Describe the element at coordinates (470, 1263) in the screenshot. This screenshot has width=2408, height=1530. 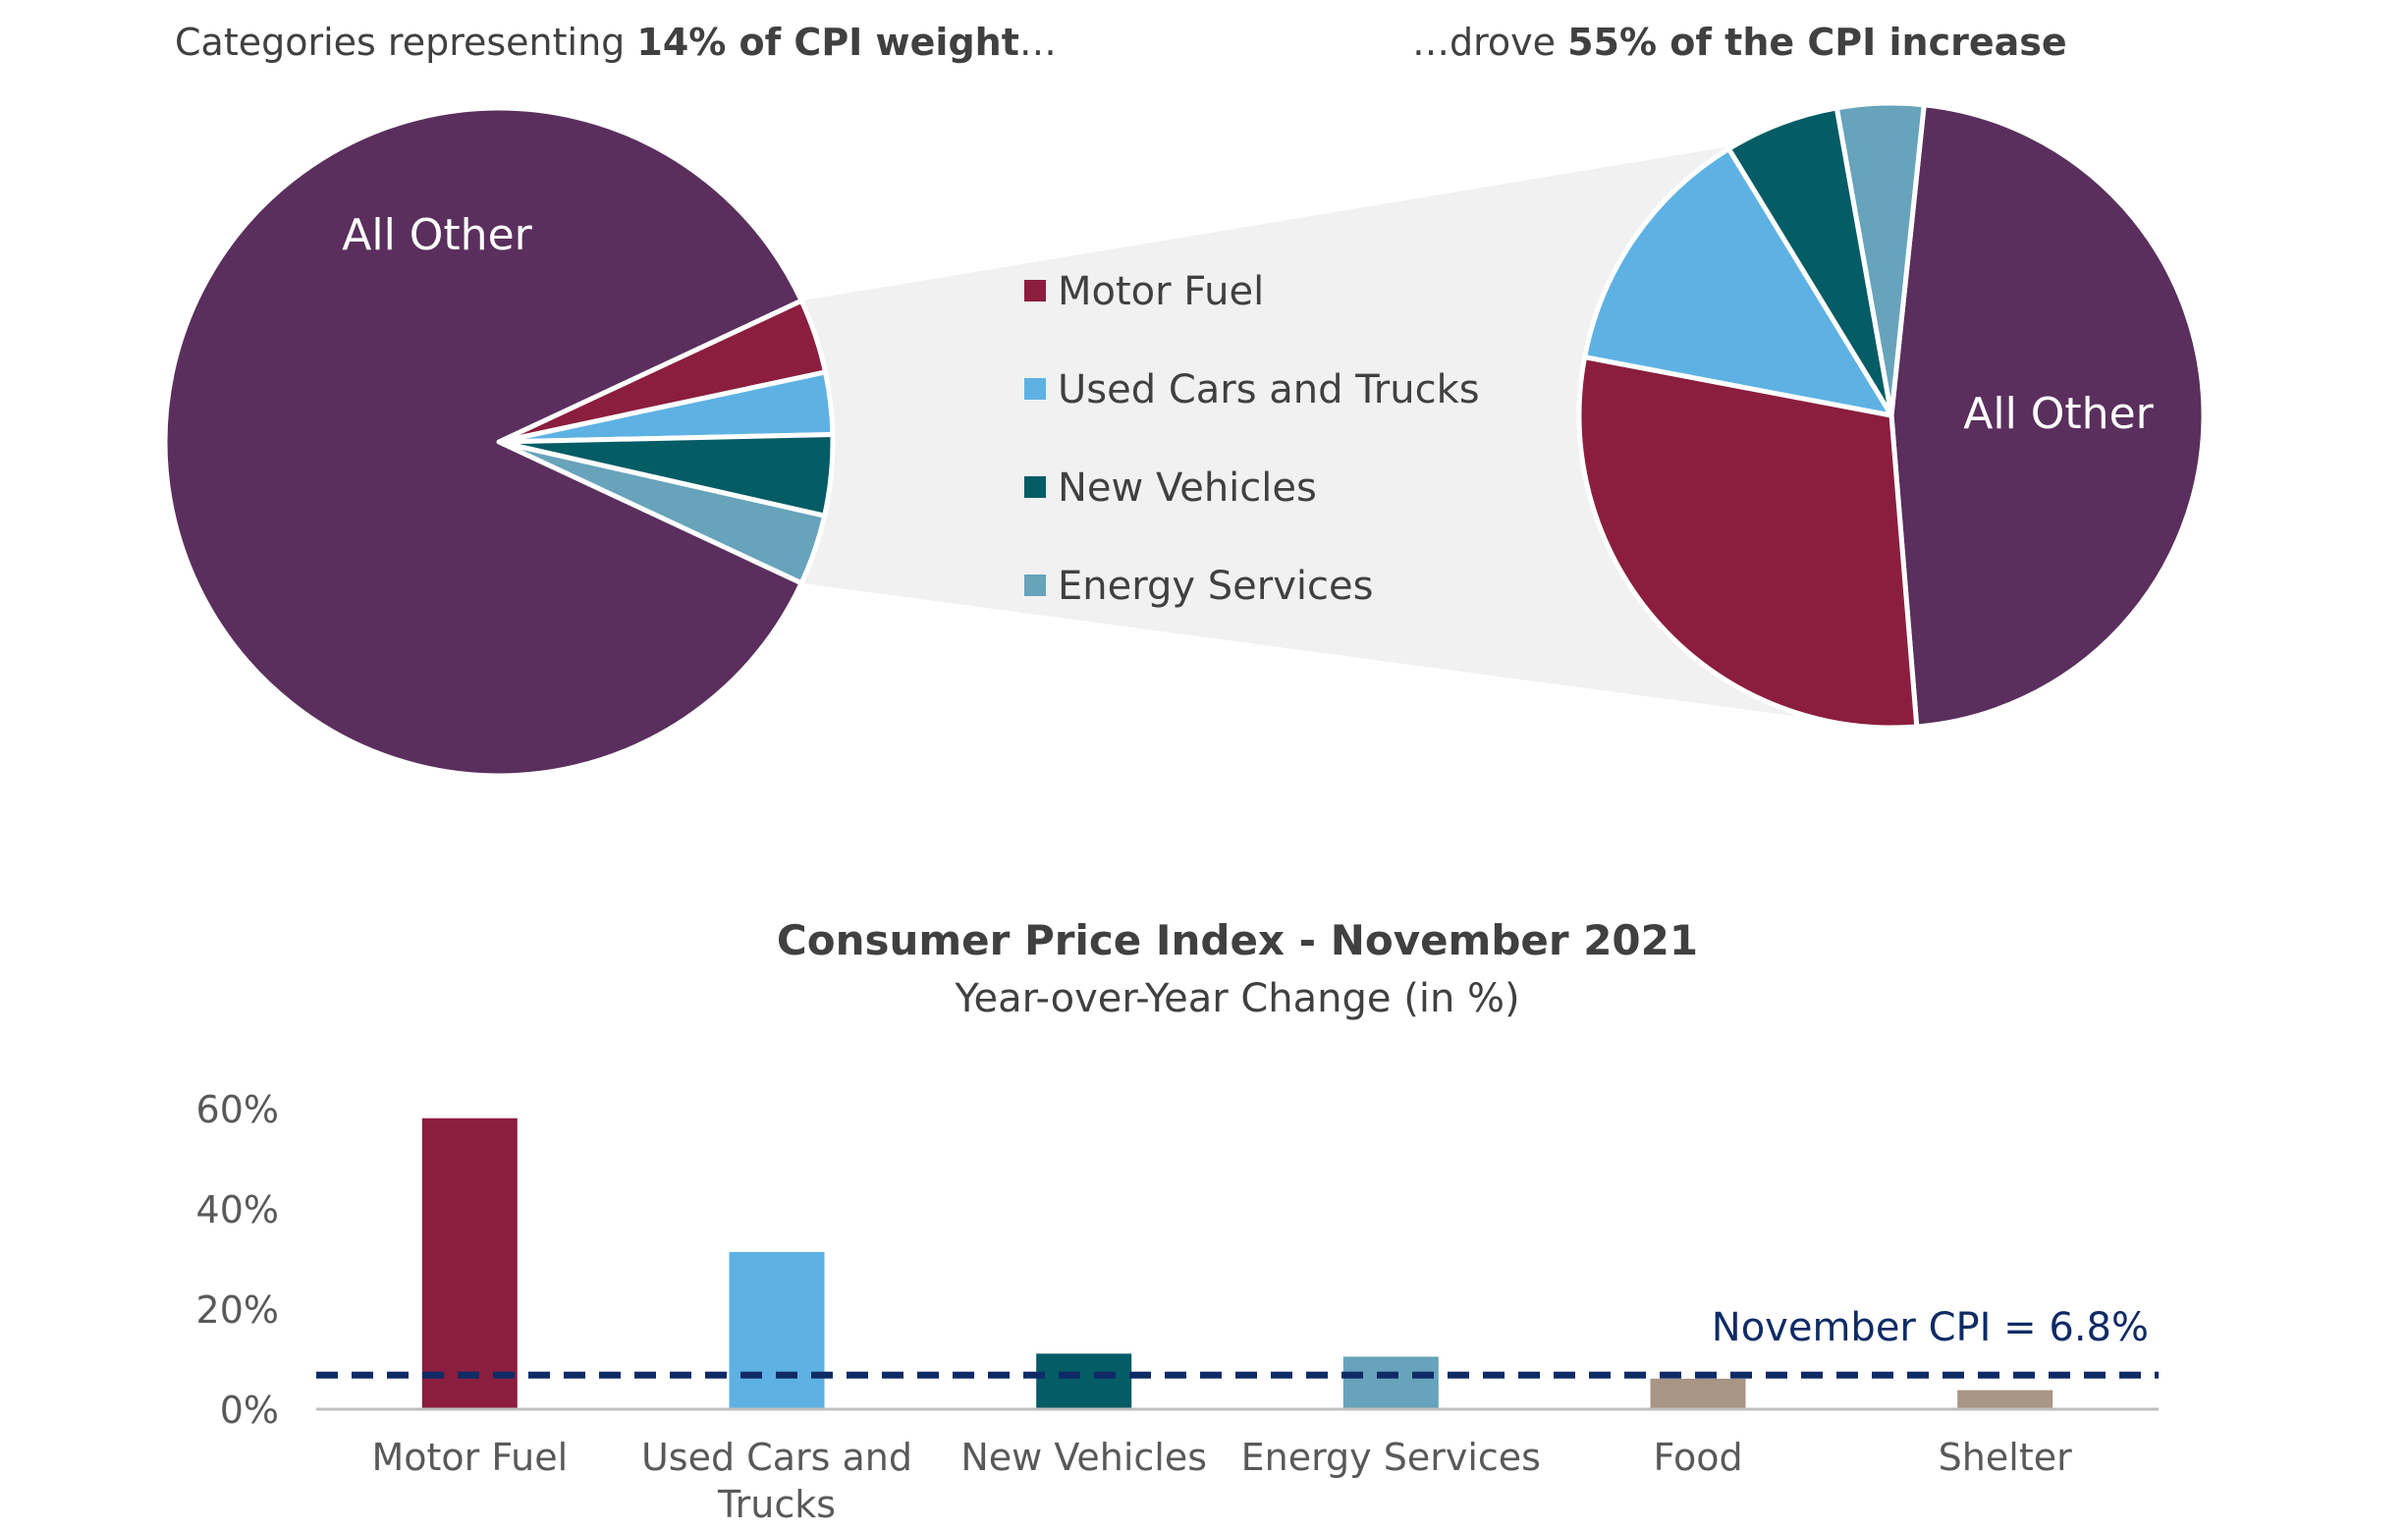
I see `bar-motor-fuel` at that location.